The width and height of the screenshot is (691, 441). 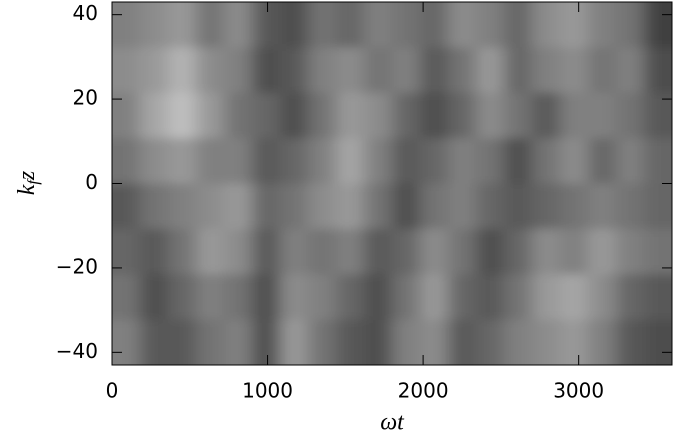 I want to click on y-tick-label: 40, so click(x=85, y=13).